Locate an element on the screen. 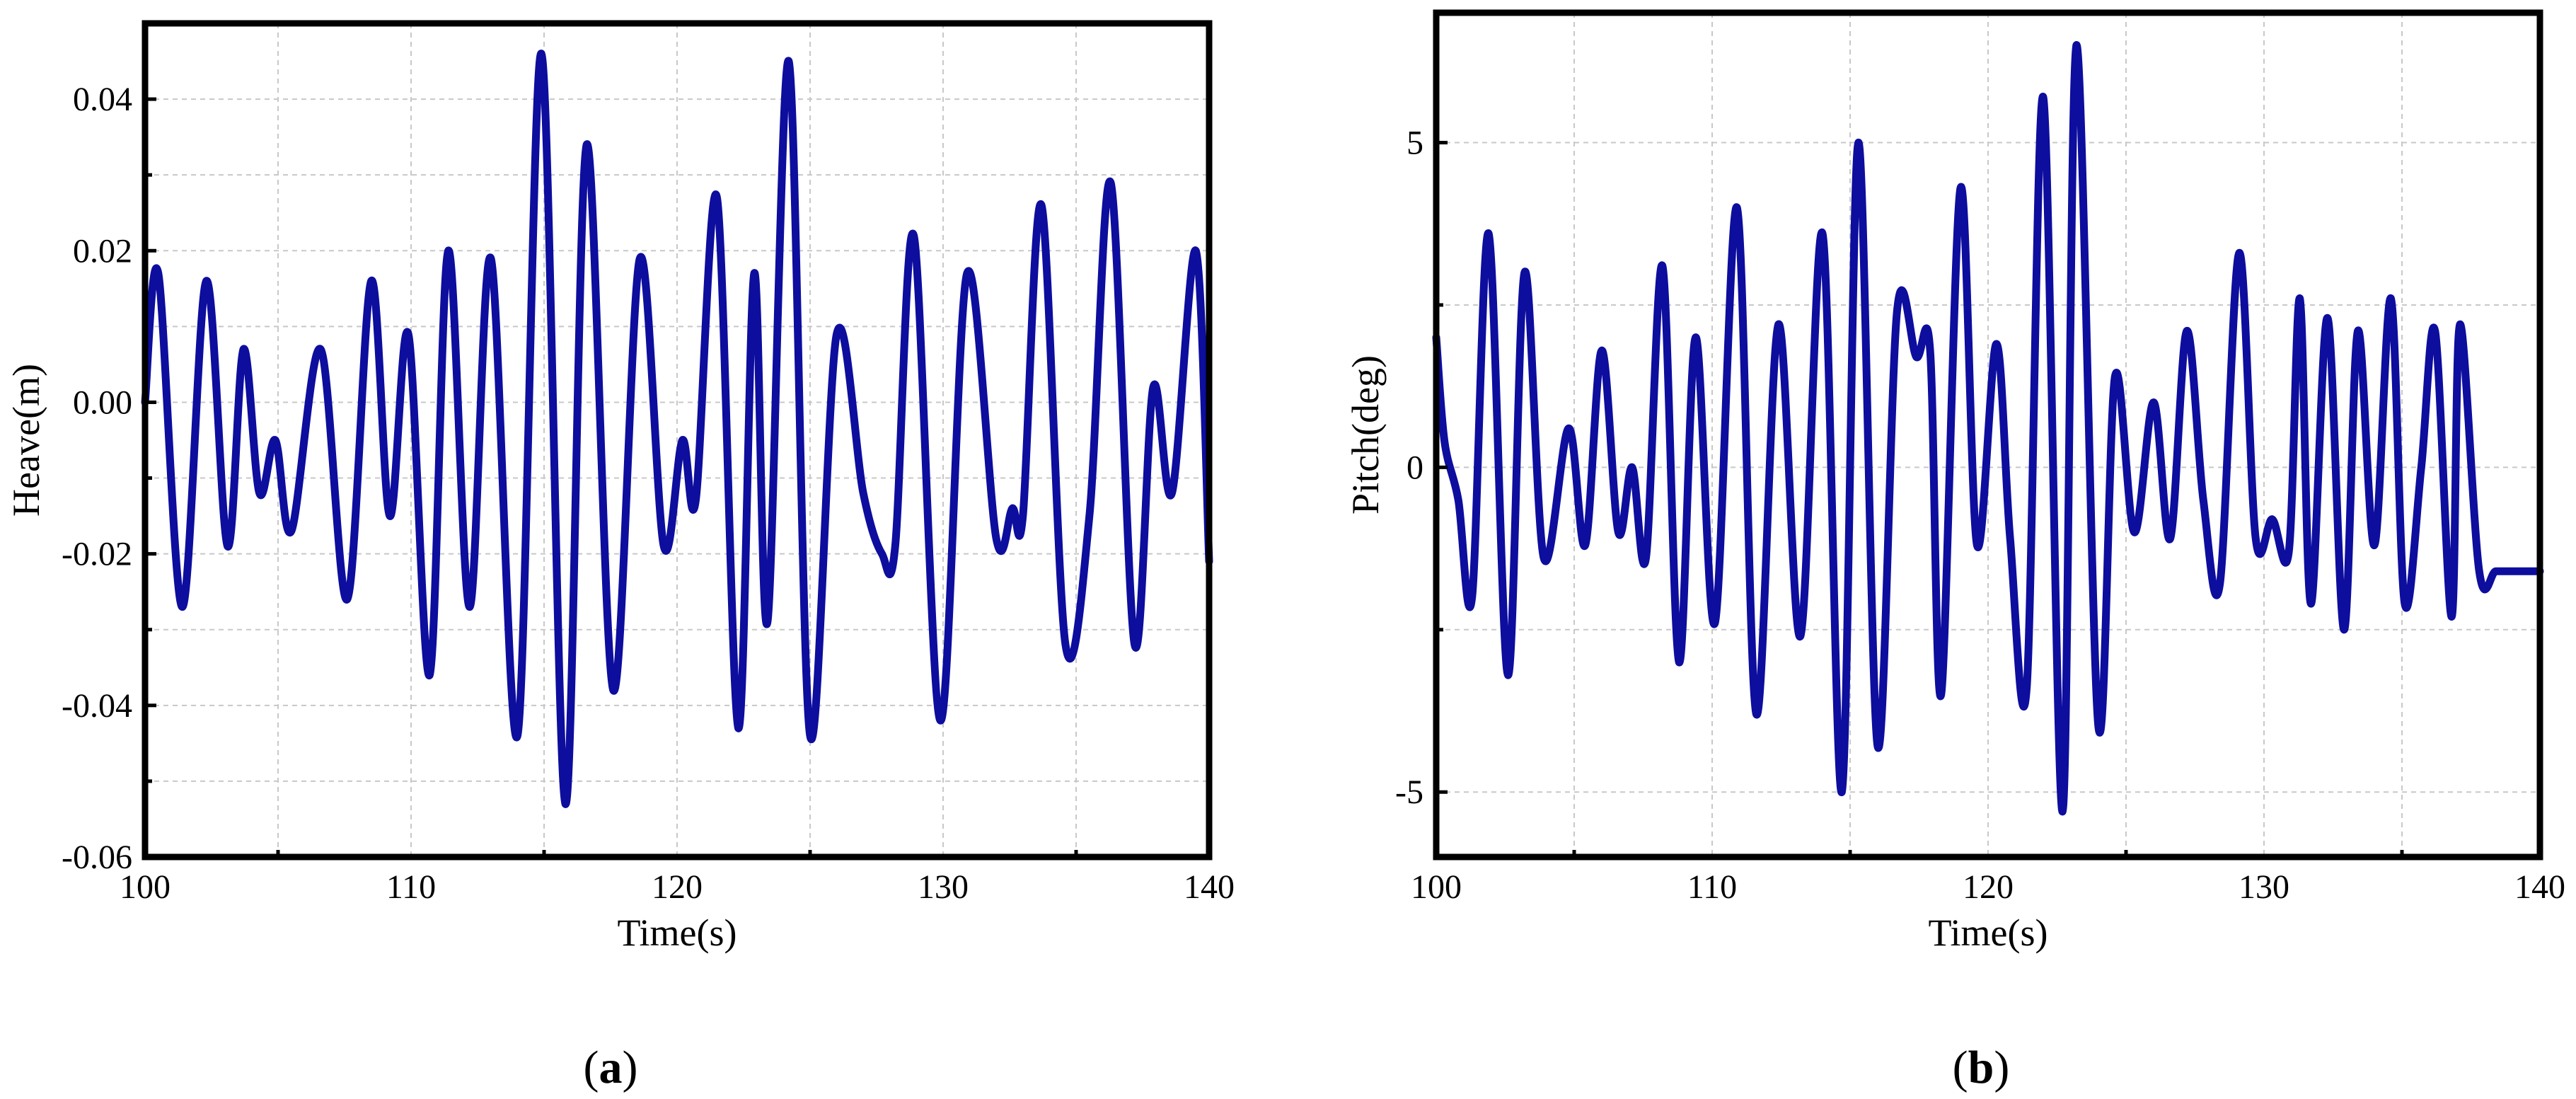  chart-a-x-tick-label: 100 is located at coordinates (145, 887).